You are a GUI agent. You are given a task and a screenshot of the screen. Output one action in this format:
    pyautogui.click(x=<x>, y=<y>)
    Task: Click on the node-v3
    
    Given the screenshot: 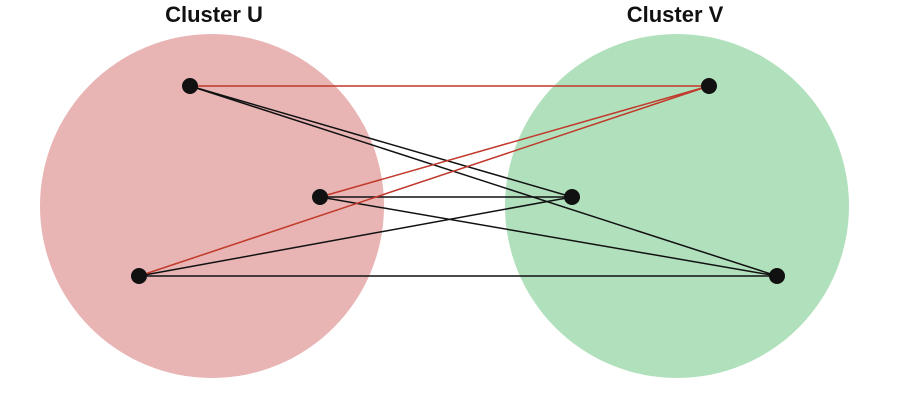 What is the action you would take?
    pyautogui.click(x=777, y=276)
    